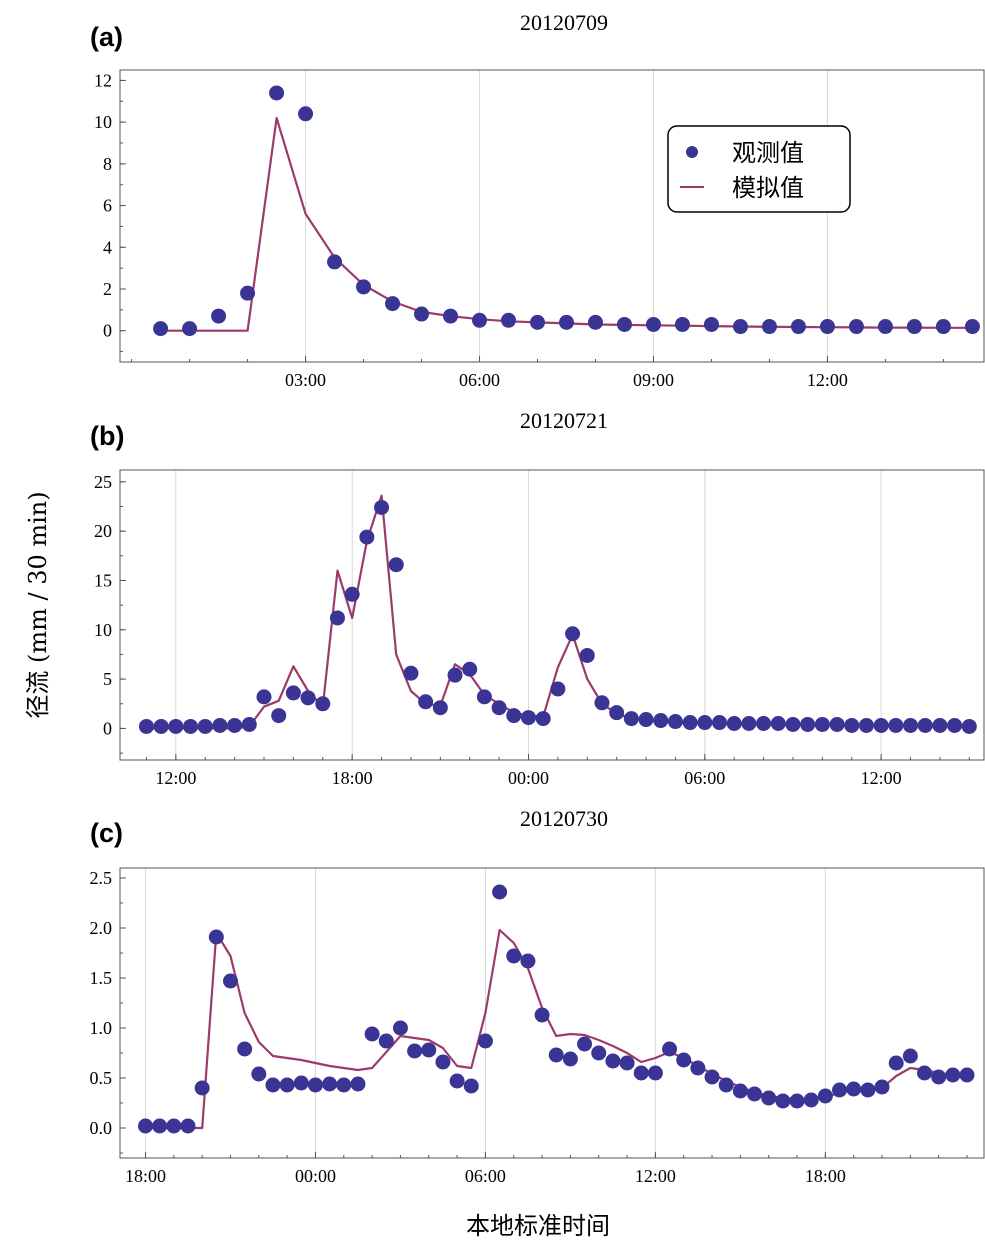 The height and width of the screenshot is (1245, 985). What do you see at coordinates (768, 188) in the screenshot?
I see `legend-simulated-label: 模拟值` at bounding box center [768, 188].